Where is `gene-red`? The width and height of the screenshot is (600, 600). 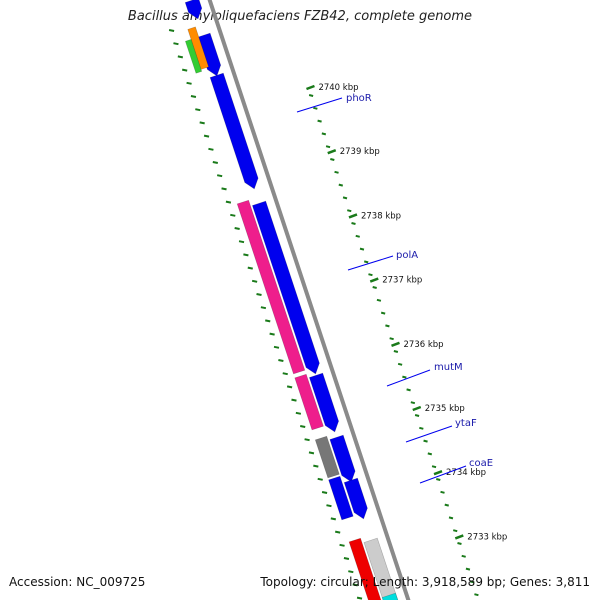 gene-red is located at coordinates (365, 568).